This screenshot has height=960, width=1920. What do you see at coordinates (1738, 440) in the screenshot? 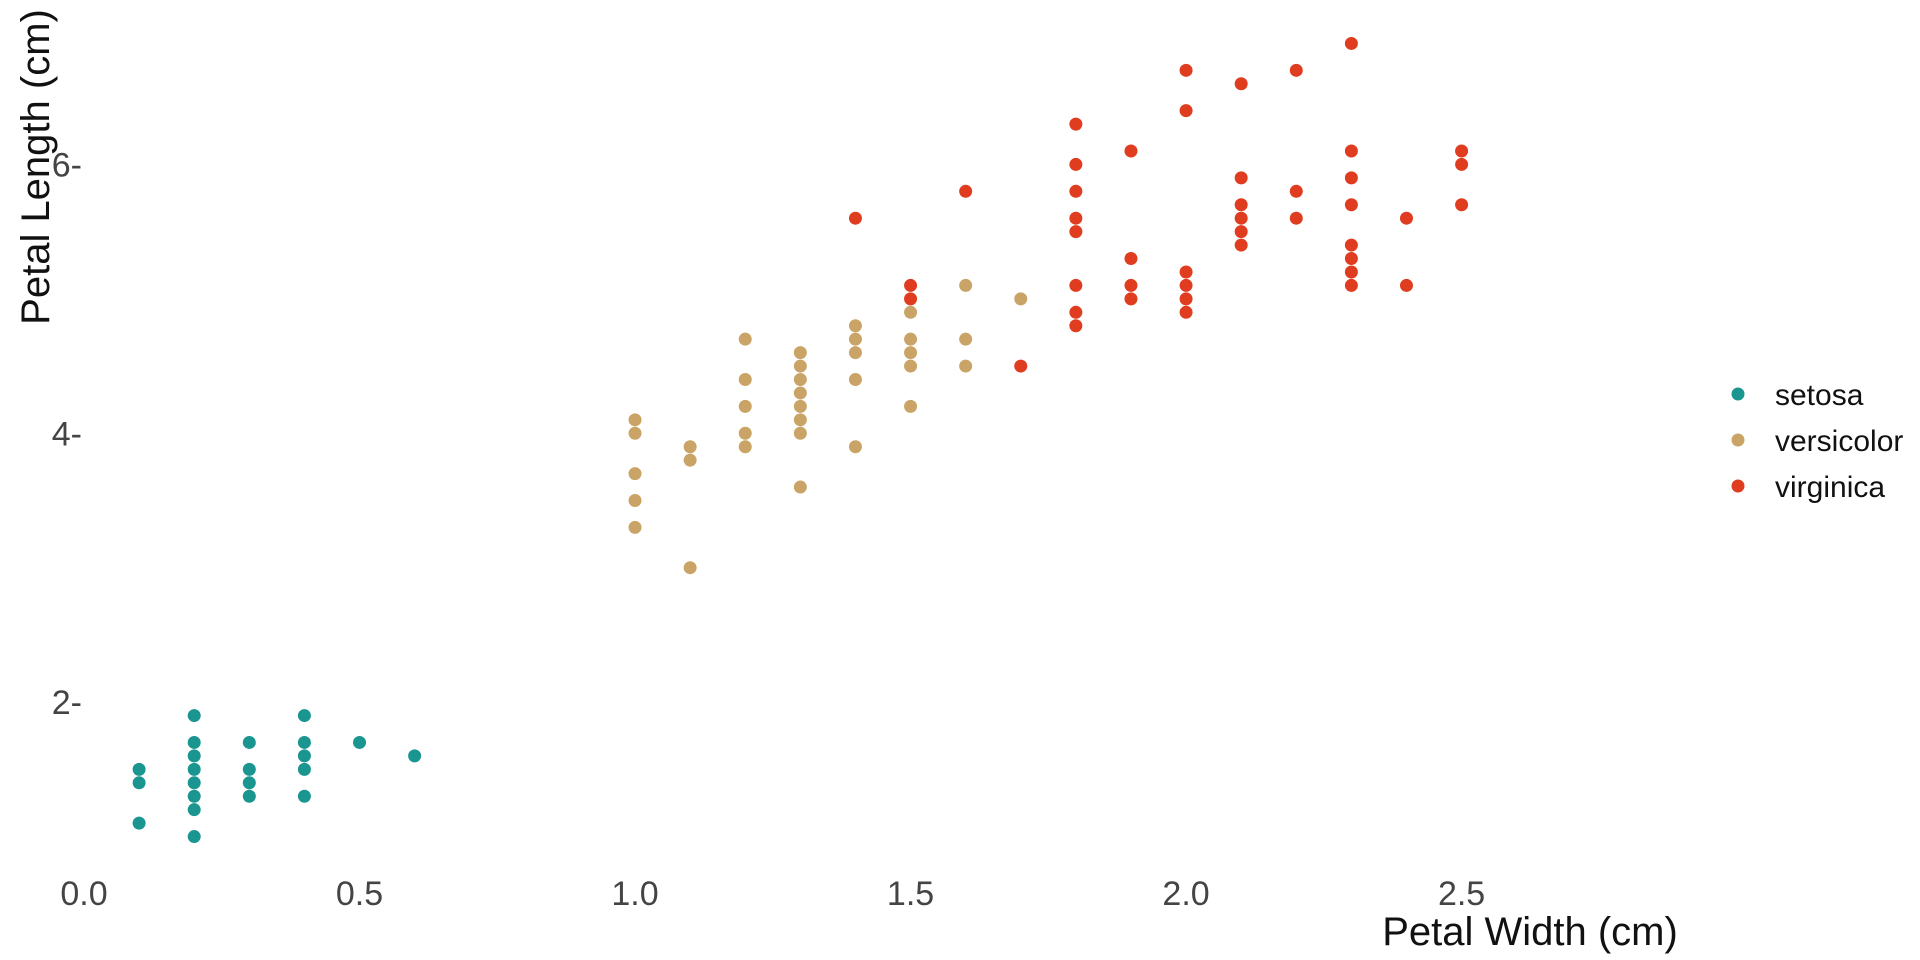
I see `legend-key-versicolor` at bounding box center [1738, 440].